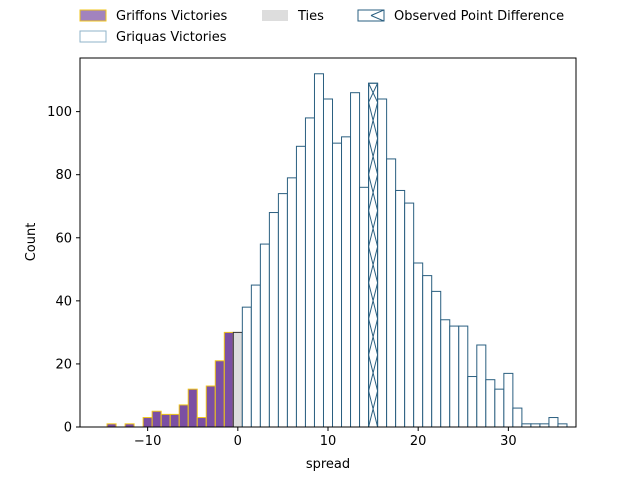  I want to click on y-tick-label: 0, so click(68, 428).